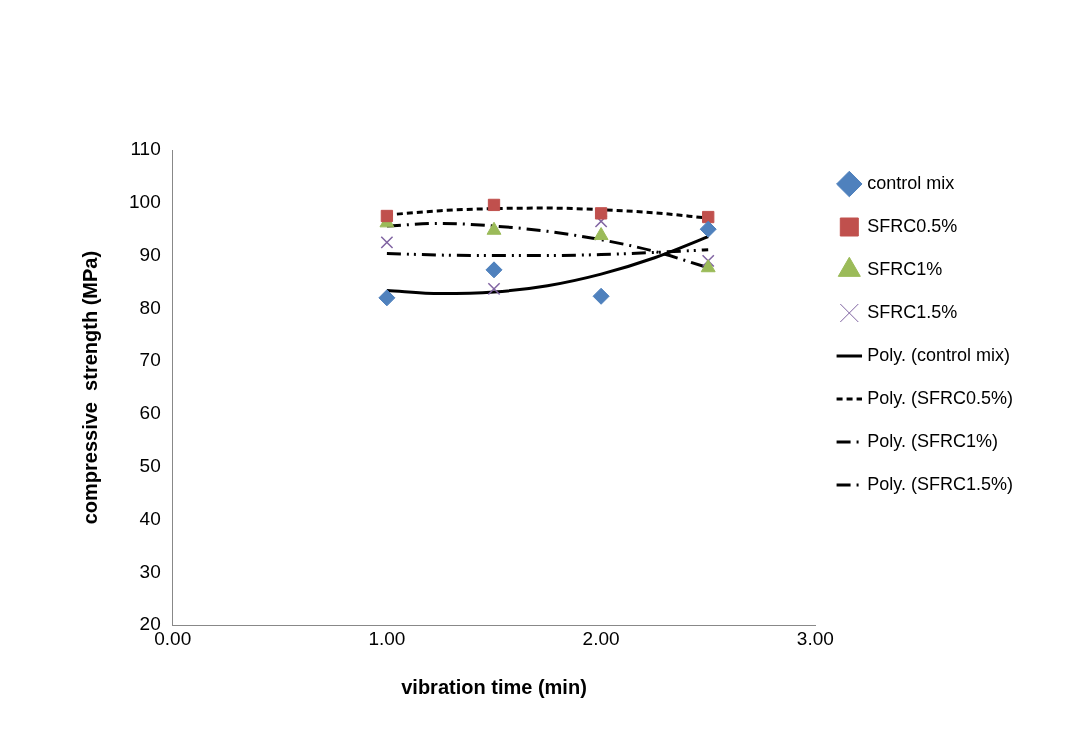 The height and width of the screenshot is (754, 1068). What do you see at coordinates (601, 638) in the screenshot?
I see `x-tick-label: 2.00` at bounding box center [601, 638].